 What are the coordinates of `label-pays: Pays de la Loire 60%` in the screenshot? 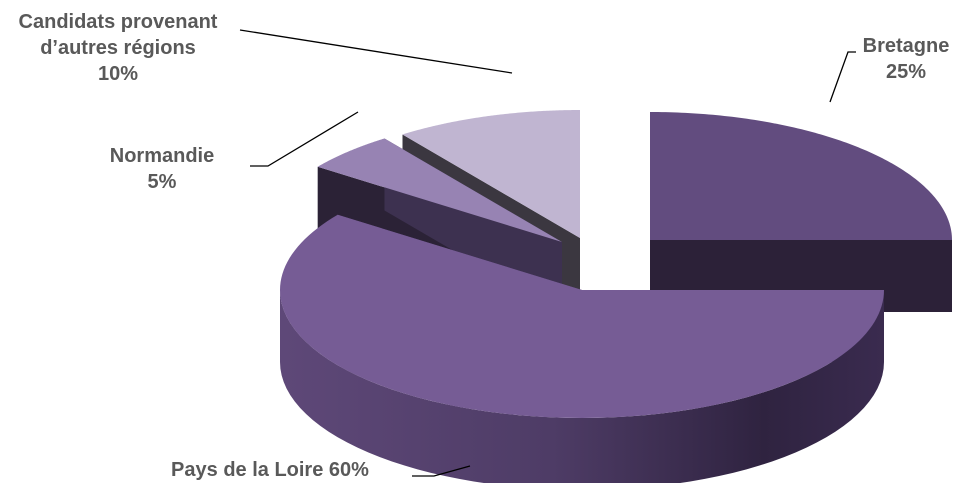 It's located at (321, 470).